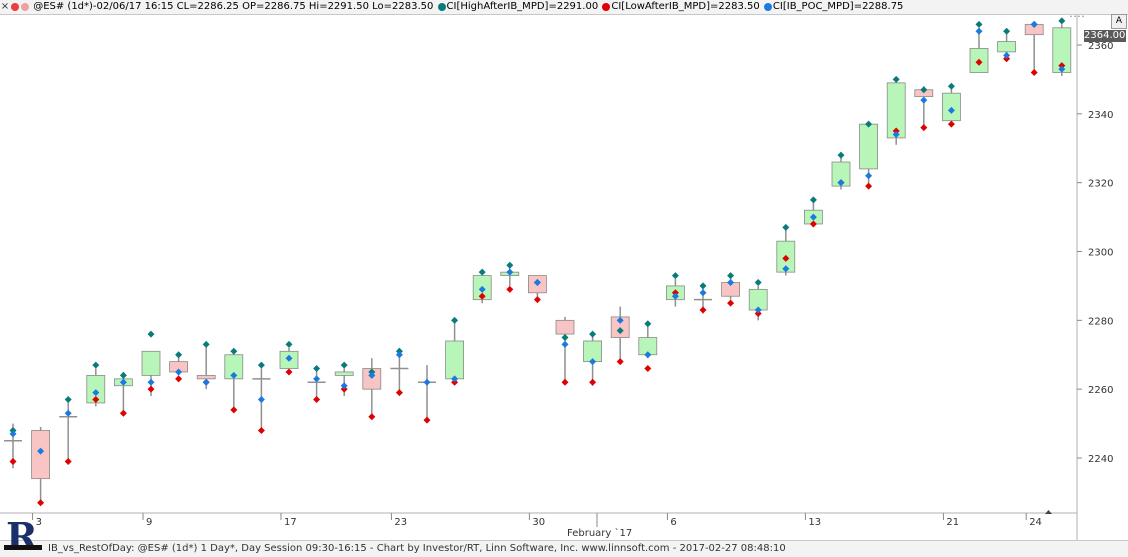 The width and height of the screenshot is (1128, 557). I want to click on investor-rt-logo: R, so click(23, 535).